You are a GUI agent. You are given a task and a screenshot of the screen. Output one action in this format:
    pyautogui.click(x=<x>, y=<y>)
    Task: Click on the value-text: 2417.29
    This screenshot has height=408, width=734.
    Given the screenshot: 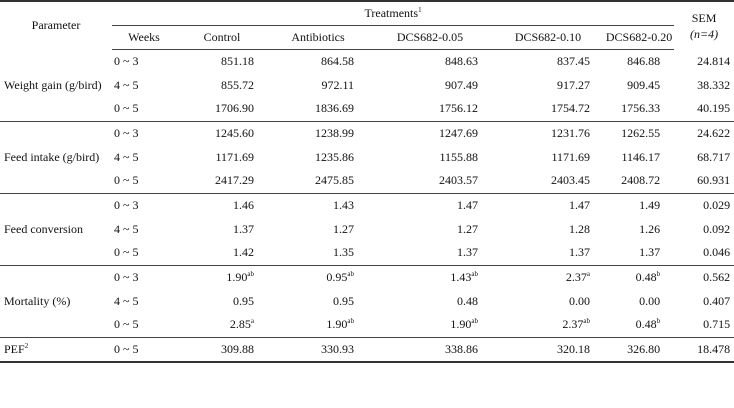 What is the action you would take?
    pyautogui.click(x=234, y=180)
    